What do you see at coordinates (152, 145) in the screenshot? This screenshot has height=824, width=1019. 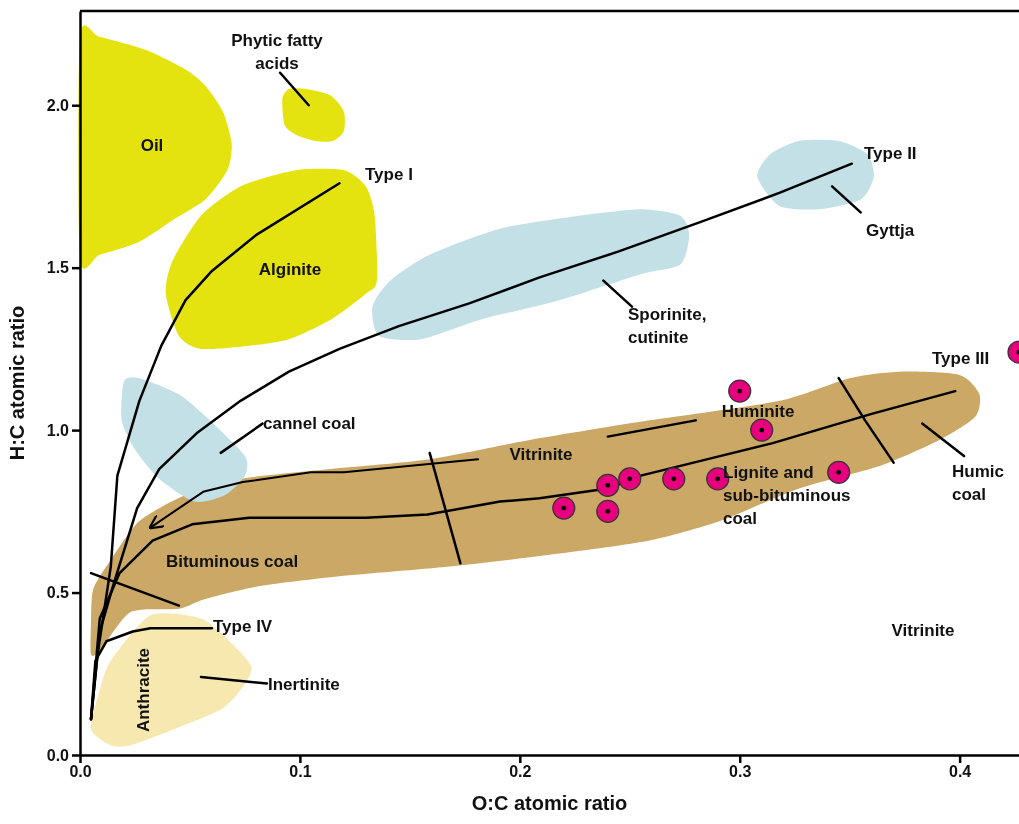 I see `annotation: Oil` at bounding box center [152, 145].